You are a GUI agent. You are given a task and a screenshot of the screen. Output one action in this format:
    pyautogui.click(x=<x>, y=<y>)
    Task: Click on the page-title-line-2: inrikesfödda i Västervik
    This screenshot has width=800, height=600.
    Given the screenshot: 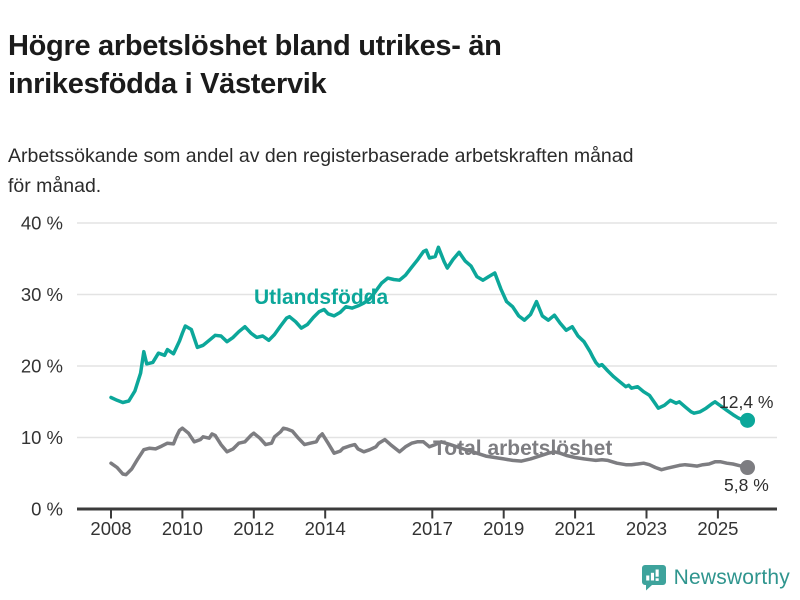 What is the action you would take?
    pyautogui.click(x=167, y=84)
    